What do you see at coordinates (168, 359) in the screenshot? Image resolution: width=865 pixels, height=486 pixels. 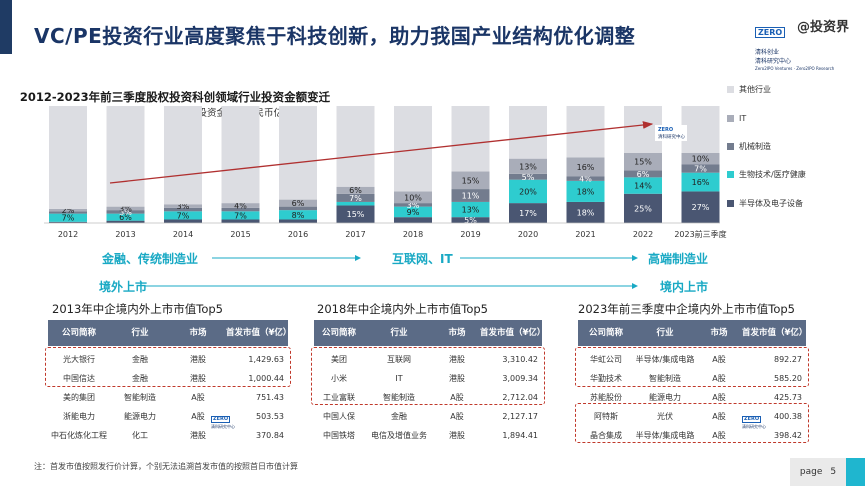 I see `table-row: 光大银行 金融 港股 1,429.63` at bounding box center [168, 359].